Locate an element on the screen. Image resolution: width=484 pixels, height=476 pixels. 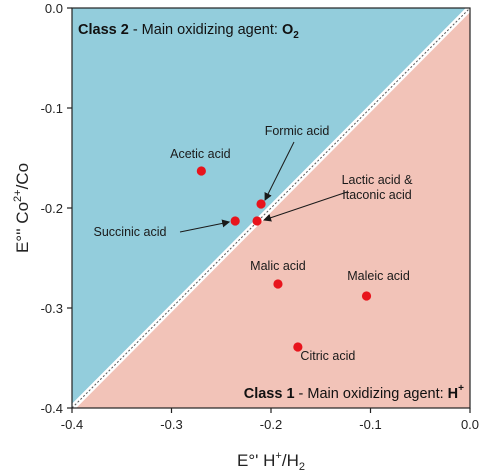
formic-arrow is located at coordinates (279, 171).